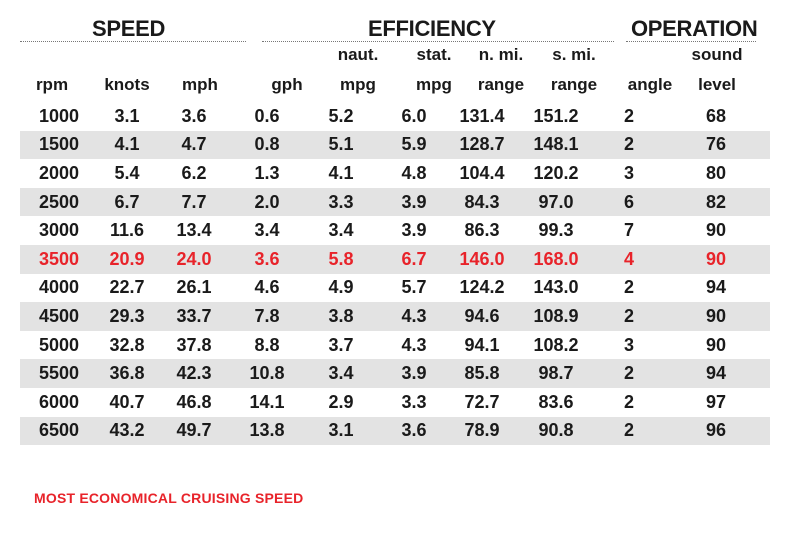 Image resolution: width=790 pixels, height=538 pixels. I want to click on efficiency-divider, so click(438, 41).